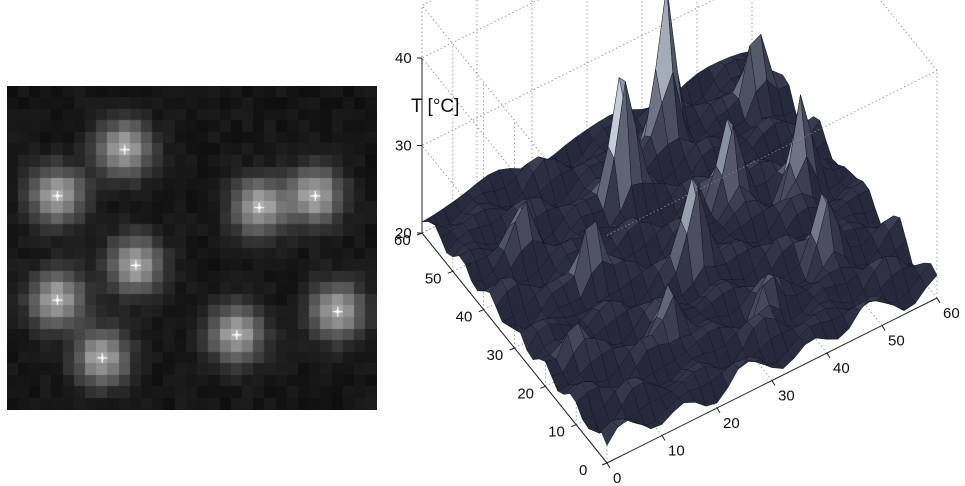 The width and height of the screenshot is (965, 486). What do you see at coordinates (583, 470) in the screenshot?
I see `y-tick-label: 0` at bounding box center [583, 470].